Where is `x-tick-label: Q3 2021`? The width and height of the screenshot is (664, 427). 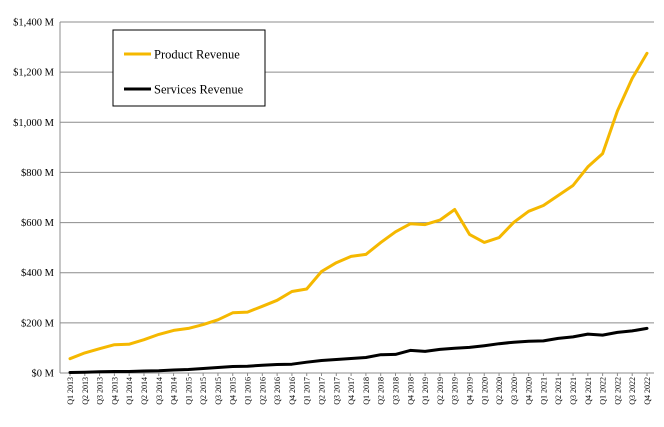 x-tick-label: Q3 2021 is located at coordinates (573, 391).